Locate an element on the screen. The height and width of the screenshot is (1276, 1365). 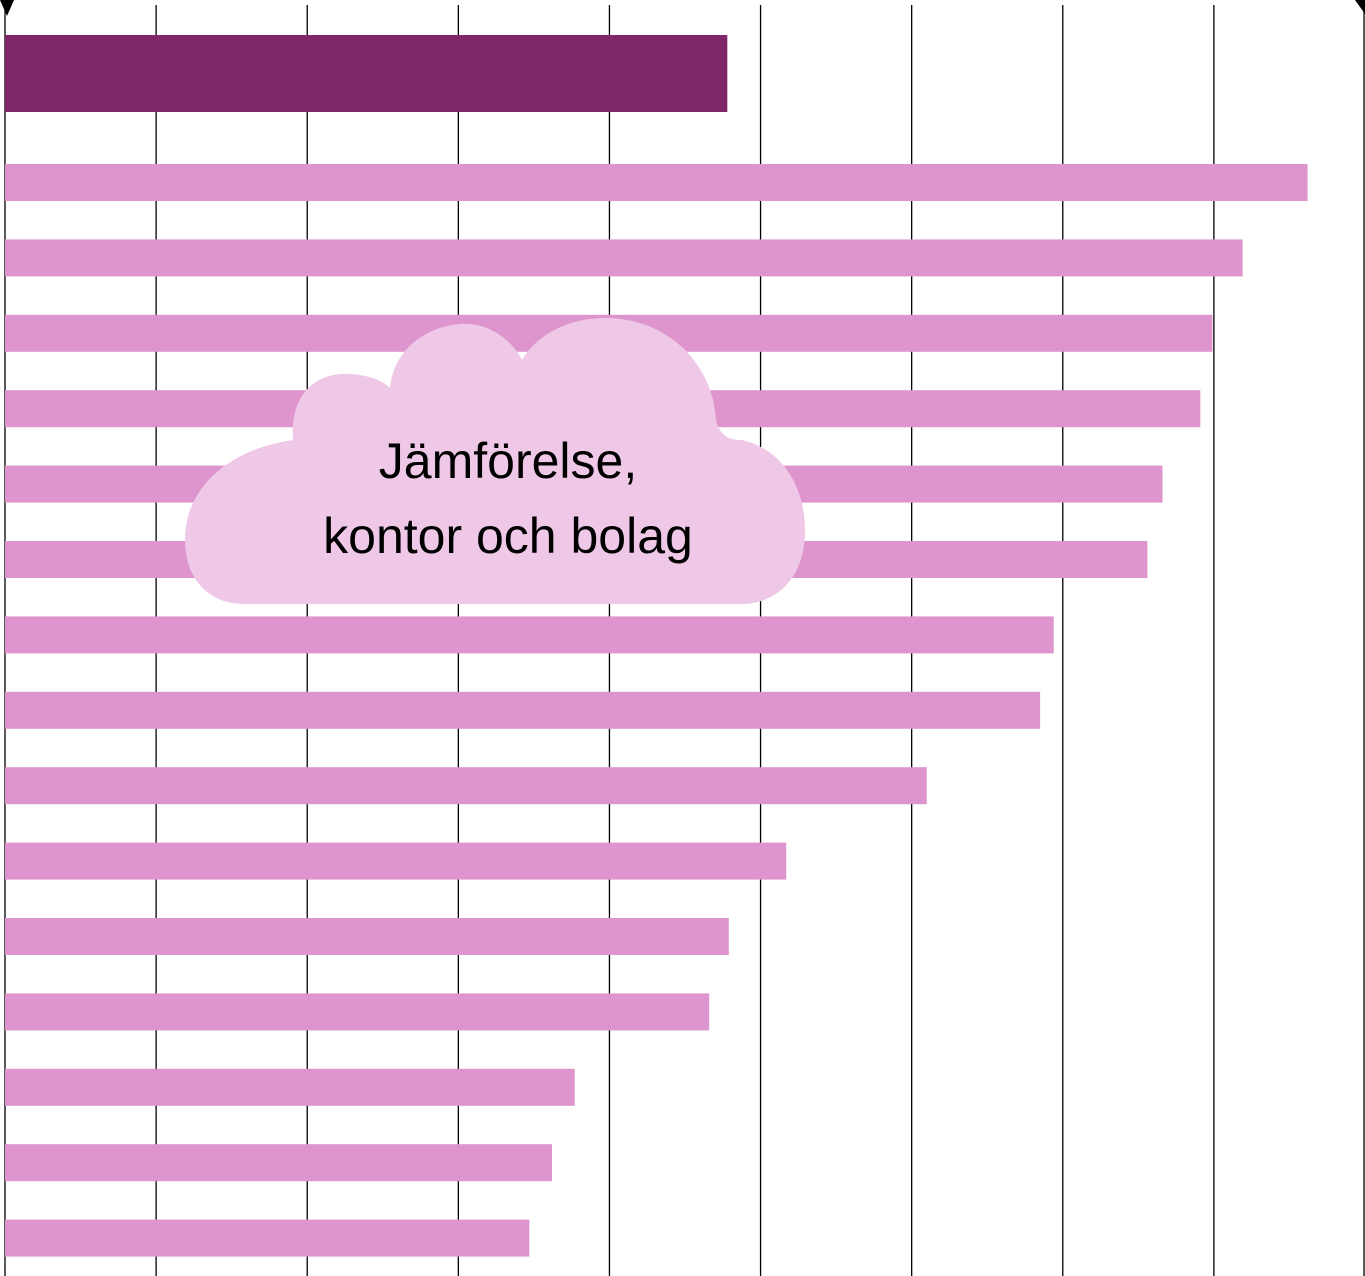
cloud is located at coordinates (495, 461).